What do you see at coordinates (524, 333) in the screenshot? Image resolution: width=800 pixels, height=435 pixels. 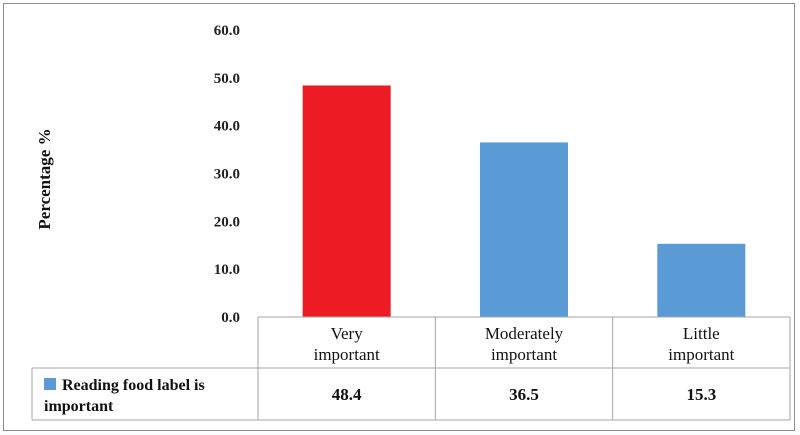 I see `category-label: Moderately` at bounding box center [524, 333].